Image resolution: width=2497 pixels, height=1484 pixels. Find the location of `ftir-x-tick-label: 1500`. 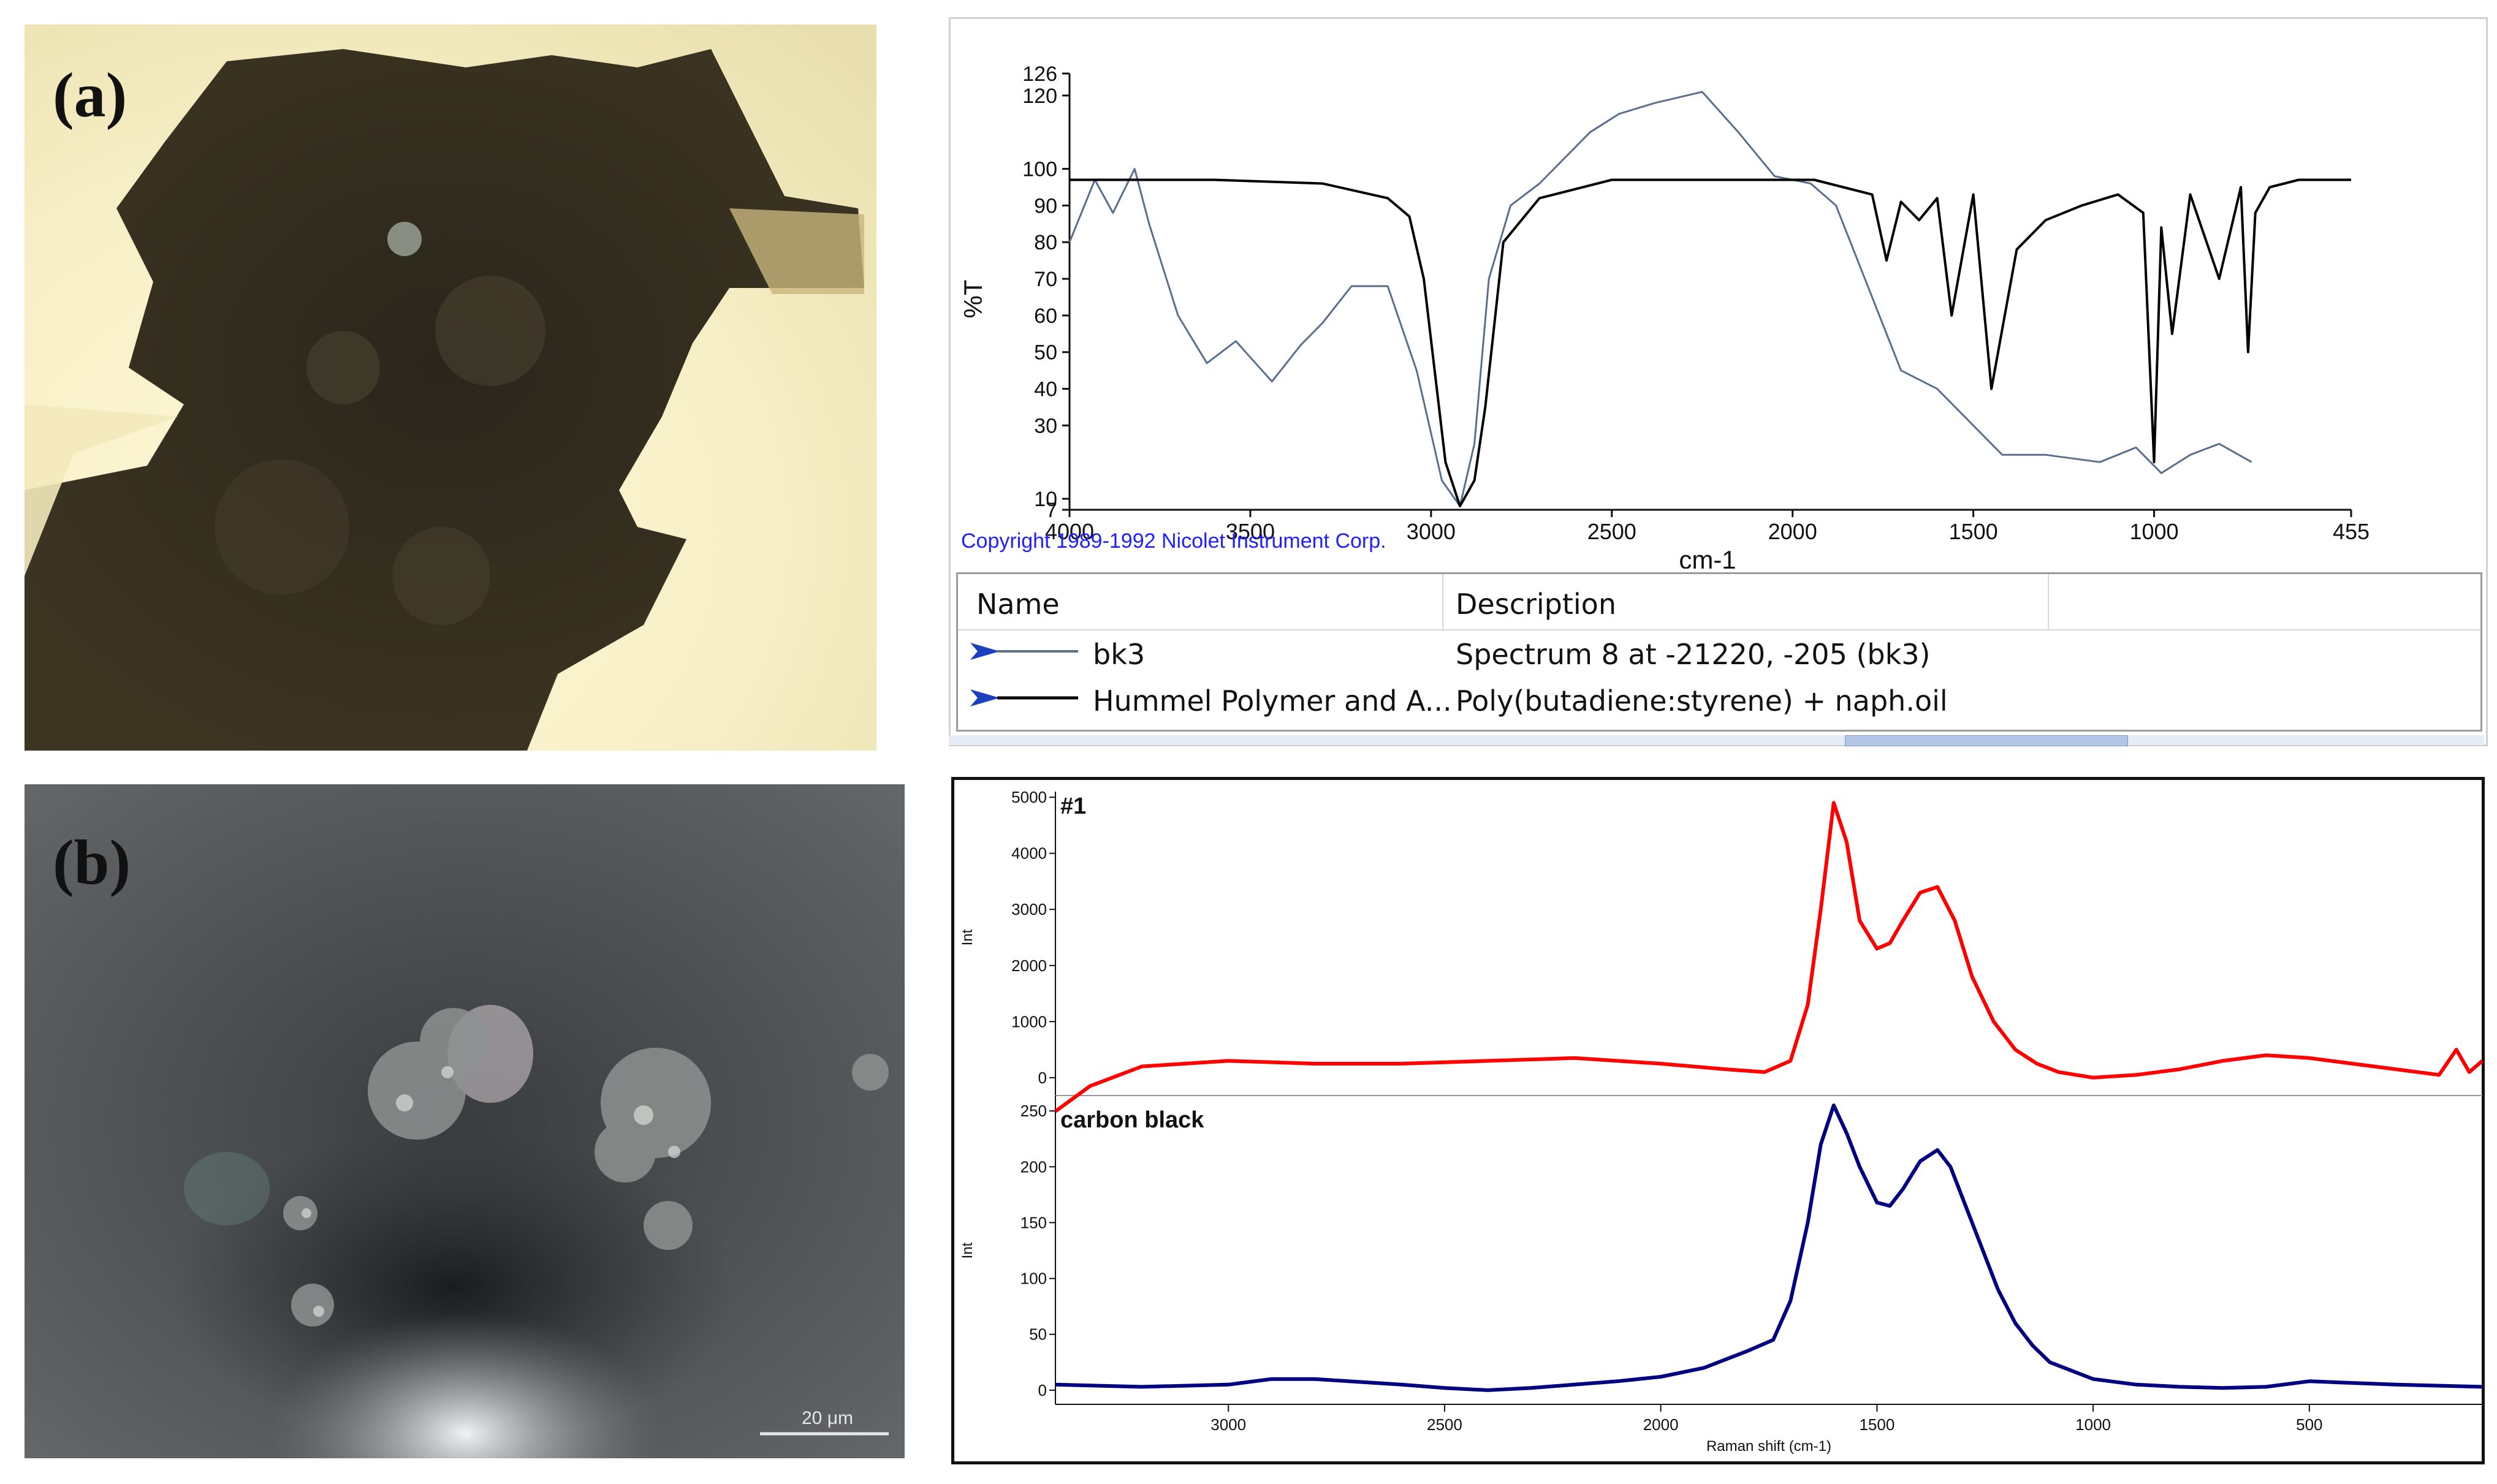

ftir-x-tick-label: 1500 is located at coordinates (1973, 531).